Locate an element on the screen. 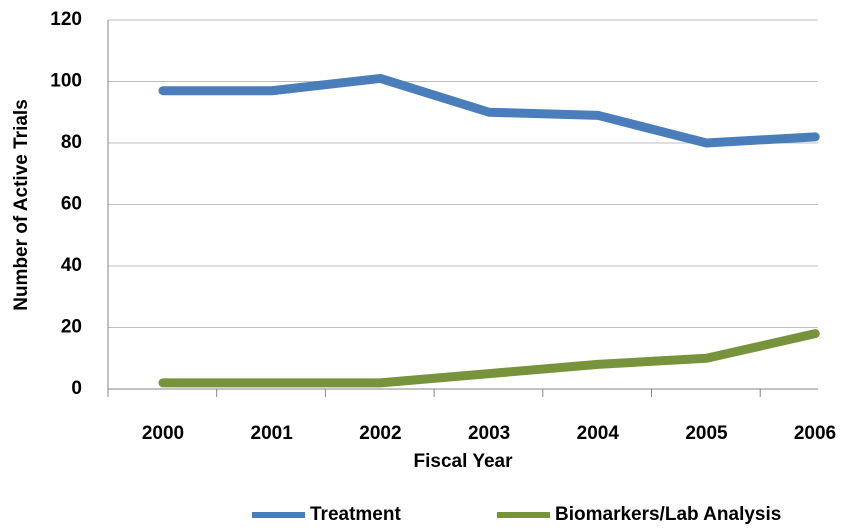 This screenshot has height=529, width=846. x-tick-label: 2002 is located at coordinates (380, 433).